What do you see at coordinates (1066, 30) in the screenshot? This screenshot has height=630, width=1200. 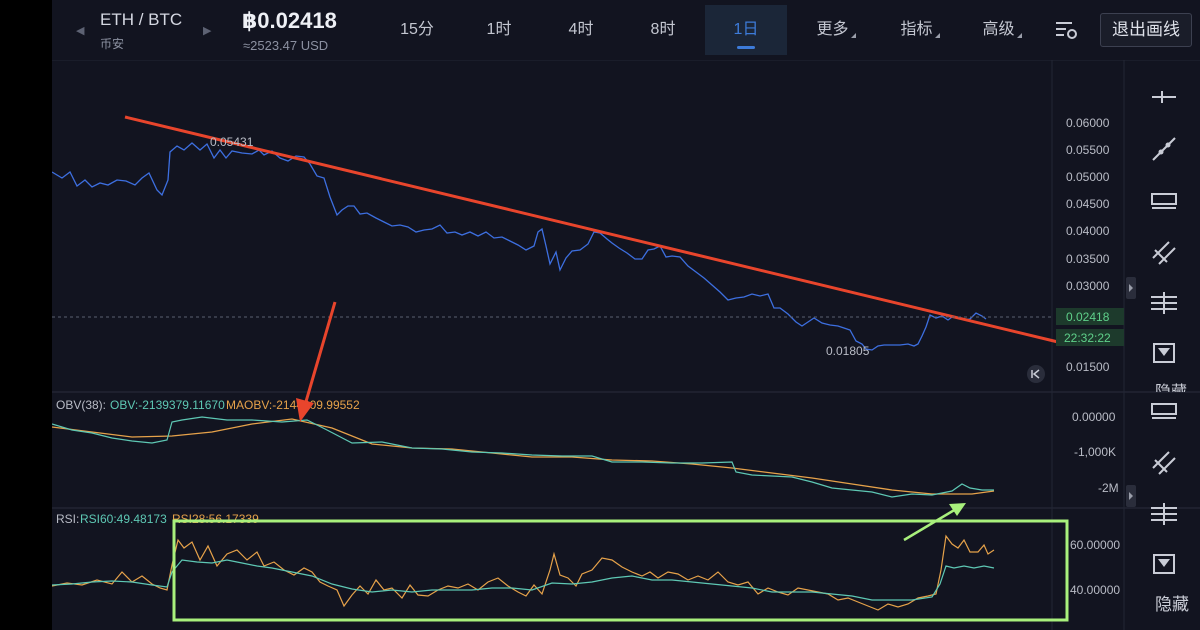 I see `chart-settings-icon` at bounding box center [1066, 30].